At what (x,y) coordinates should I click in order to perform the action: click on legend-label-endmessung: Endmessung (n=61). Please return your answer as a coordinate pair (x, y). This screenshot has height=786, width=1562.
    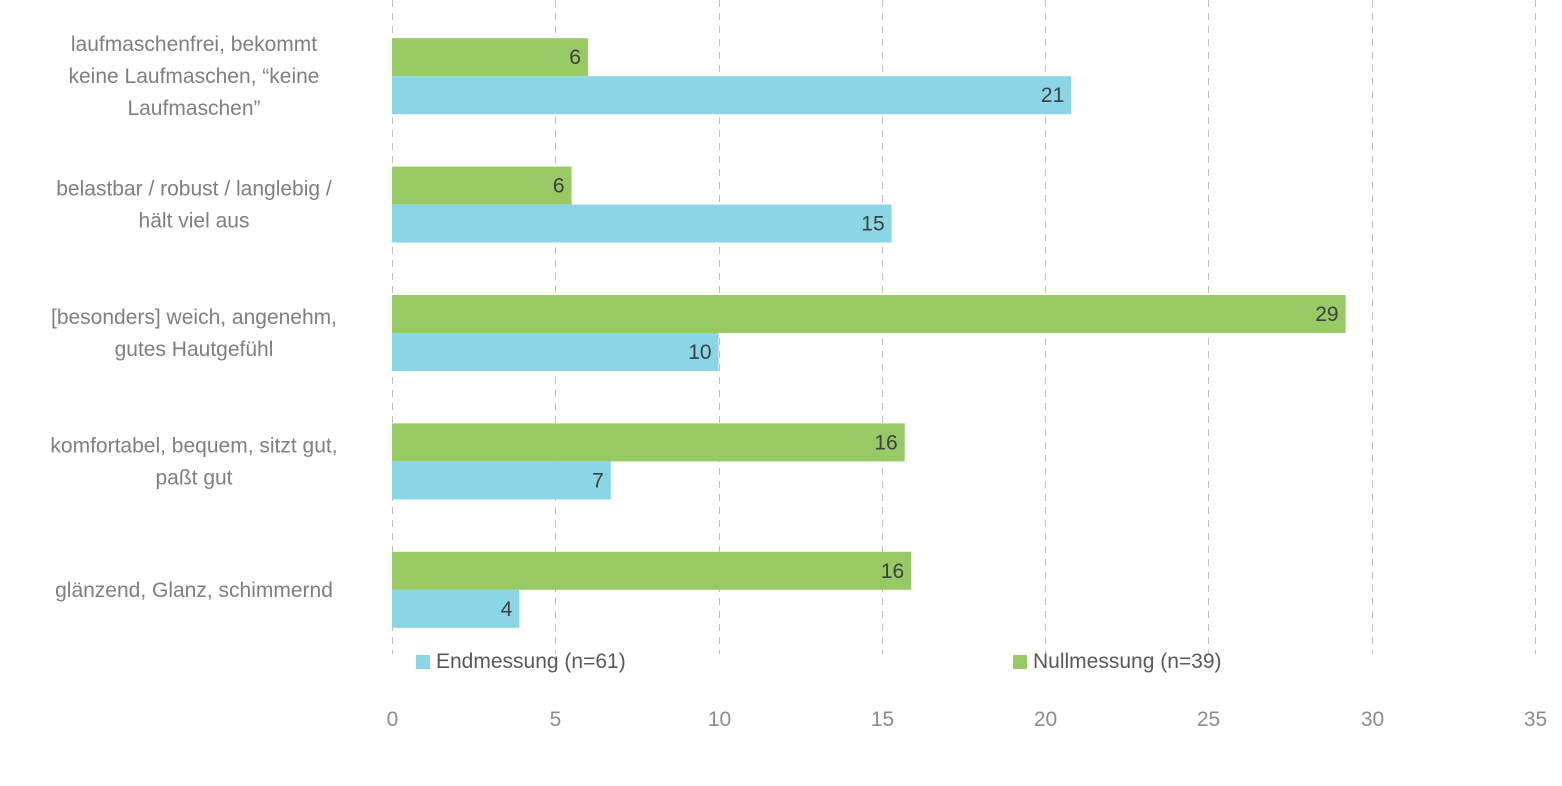
    Looking at the image, I should click on (531, 662).